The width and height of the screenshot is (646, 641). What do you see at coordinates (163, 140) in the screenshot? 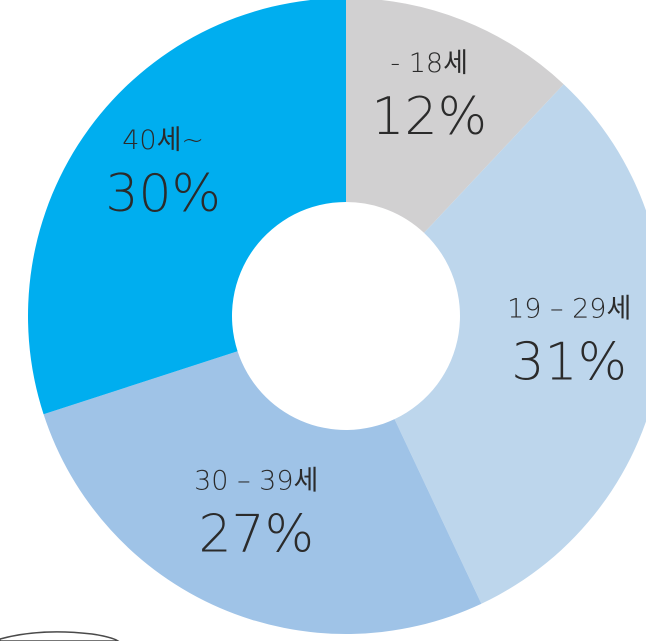
I see `category-label-40: 40세~` at bounding box center [163, 140].